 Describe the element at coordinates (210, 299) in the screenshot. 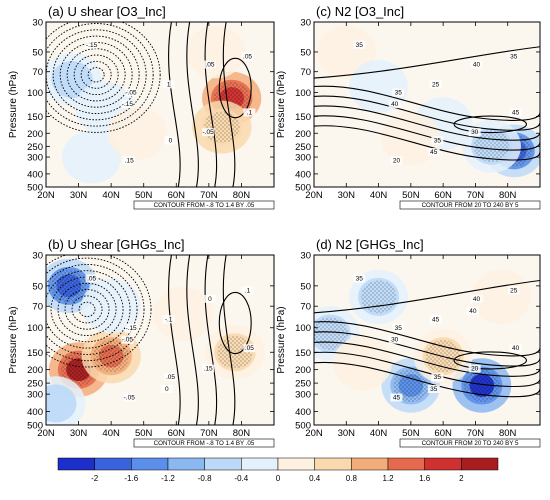

I see `contour-label: 0` at that location.